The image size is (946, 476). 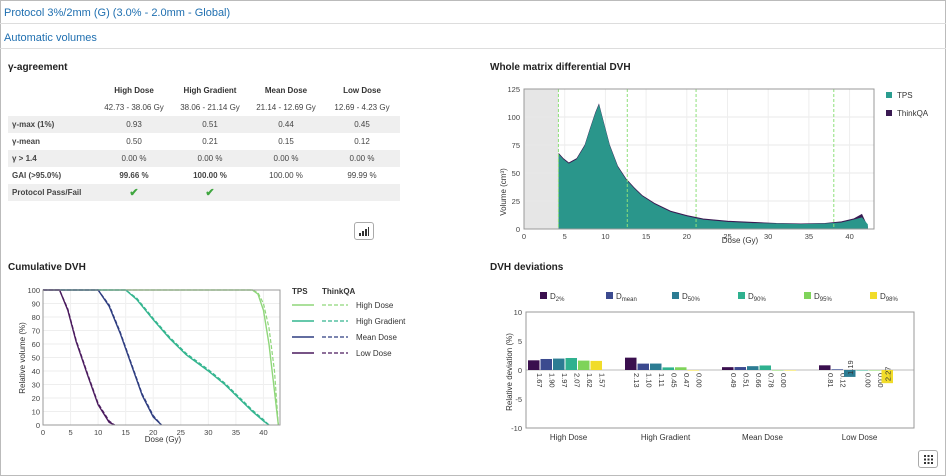 I want to click on automatic-volumes-link: Automatic volumes, so click(x=473, y=37).